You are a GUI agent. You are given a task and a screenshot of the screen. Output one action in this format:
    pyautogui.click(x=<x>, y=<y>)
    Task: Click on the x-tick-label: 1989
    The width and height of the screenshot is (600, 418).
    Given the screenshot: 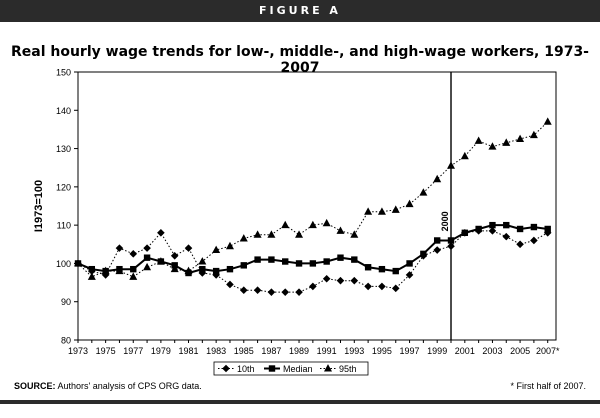 What is the action you would take?
    pyautogui.click(x=299, y=351)
    